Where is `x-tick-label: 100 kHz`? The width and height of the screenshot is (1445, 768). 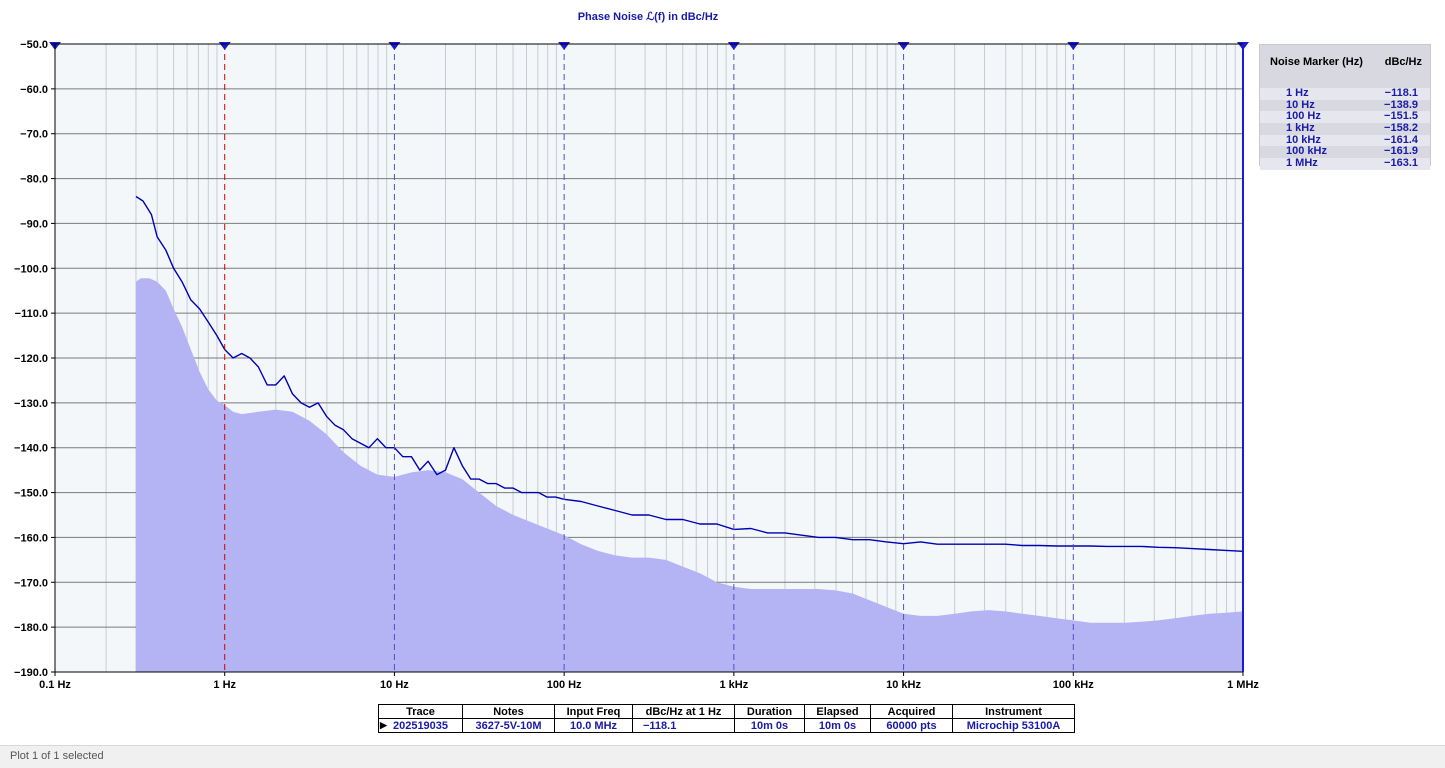 x-tick-label: 100 kHz is located at coordinates (1073, 685).